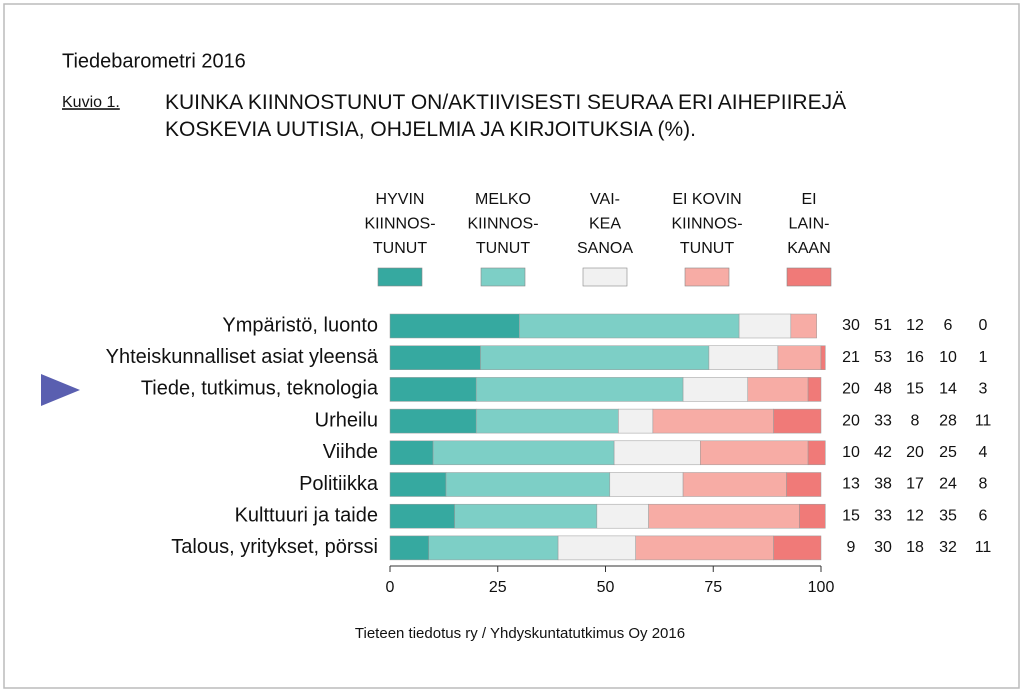  Describe the element at coordinates (242, 357) in the screenshot. I see `category-label: Yhteiskunnalliset asiat yleensä` at that location.